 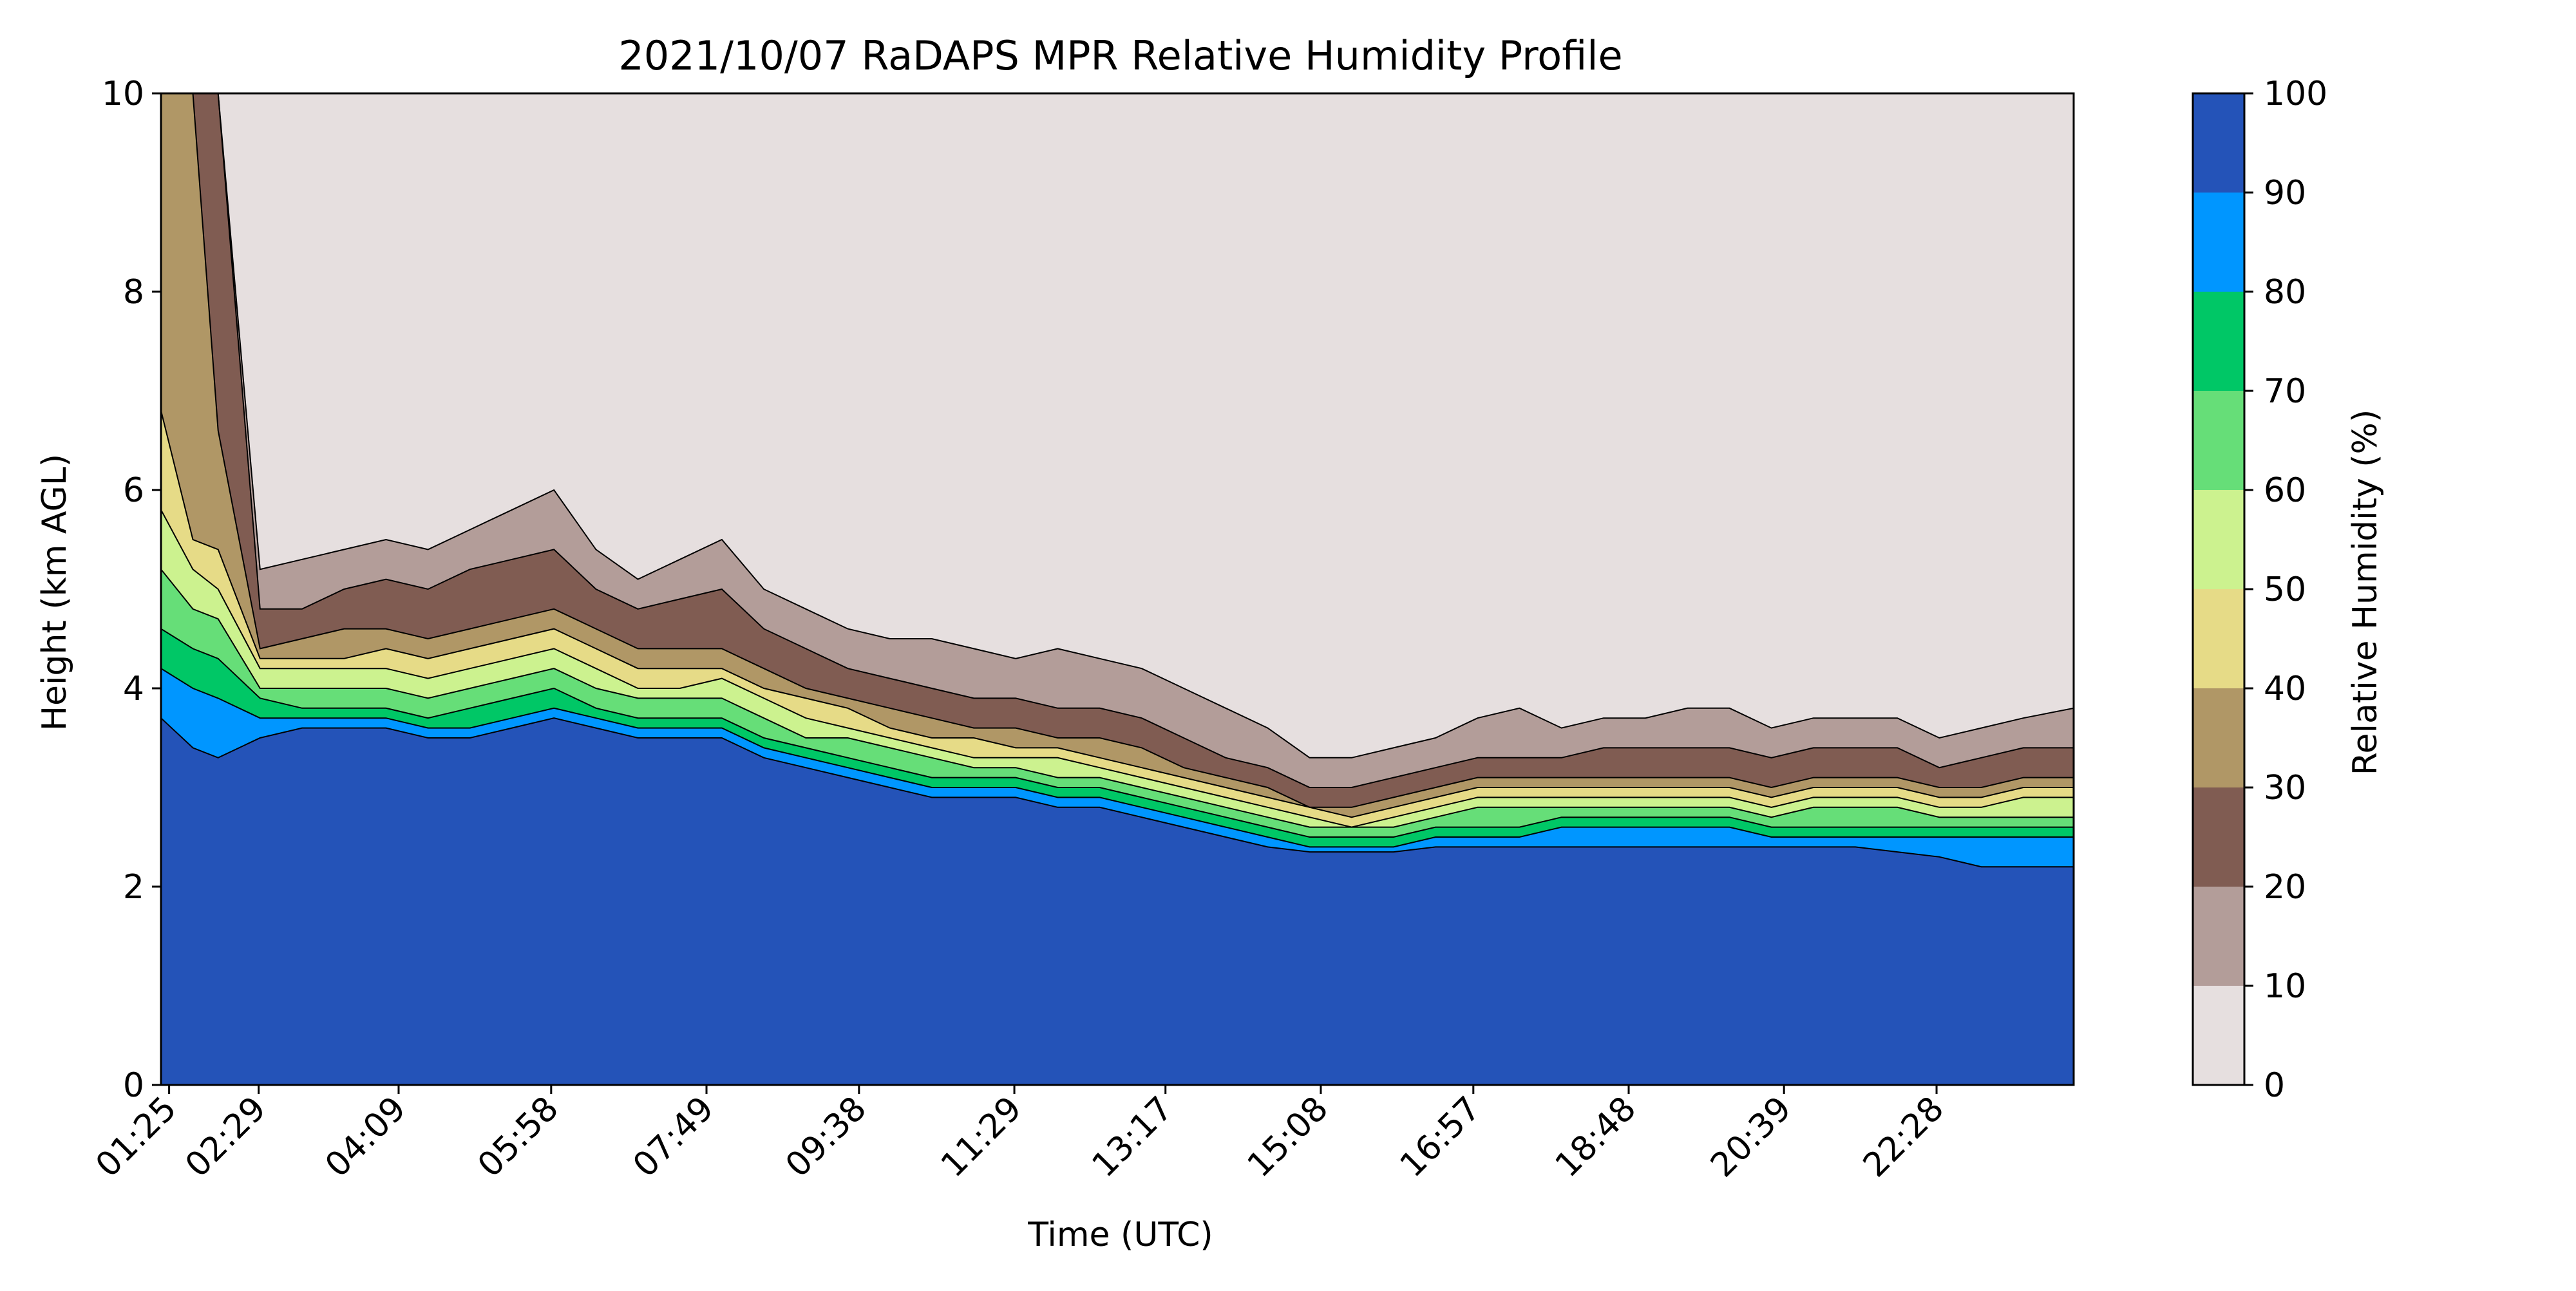 I want to click on colorbar-tick-label-90: 90, so click(x=2285, y=193).